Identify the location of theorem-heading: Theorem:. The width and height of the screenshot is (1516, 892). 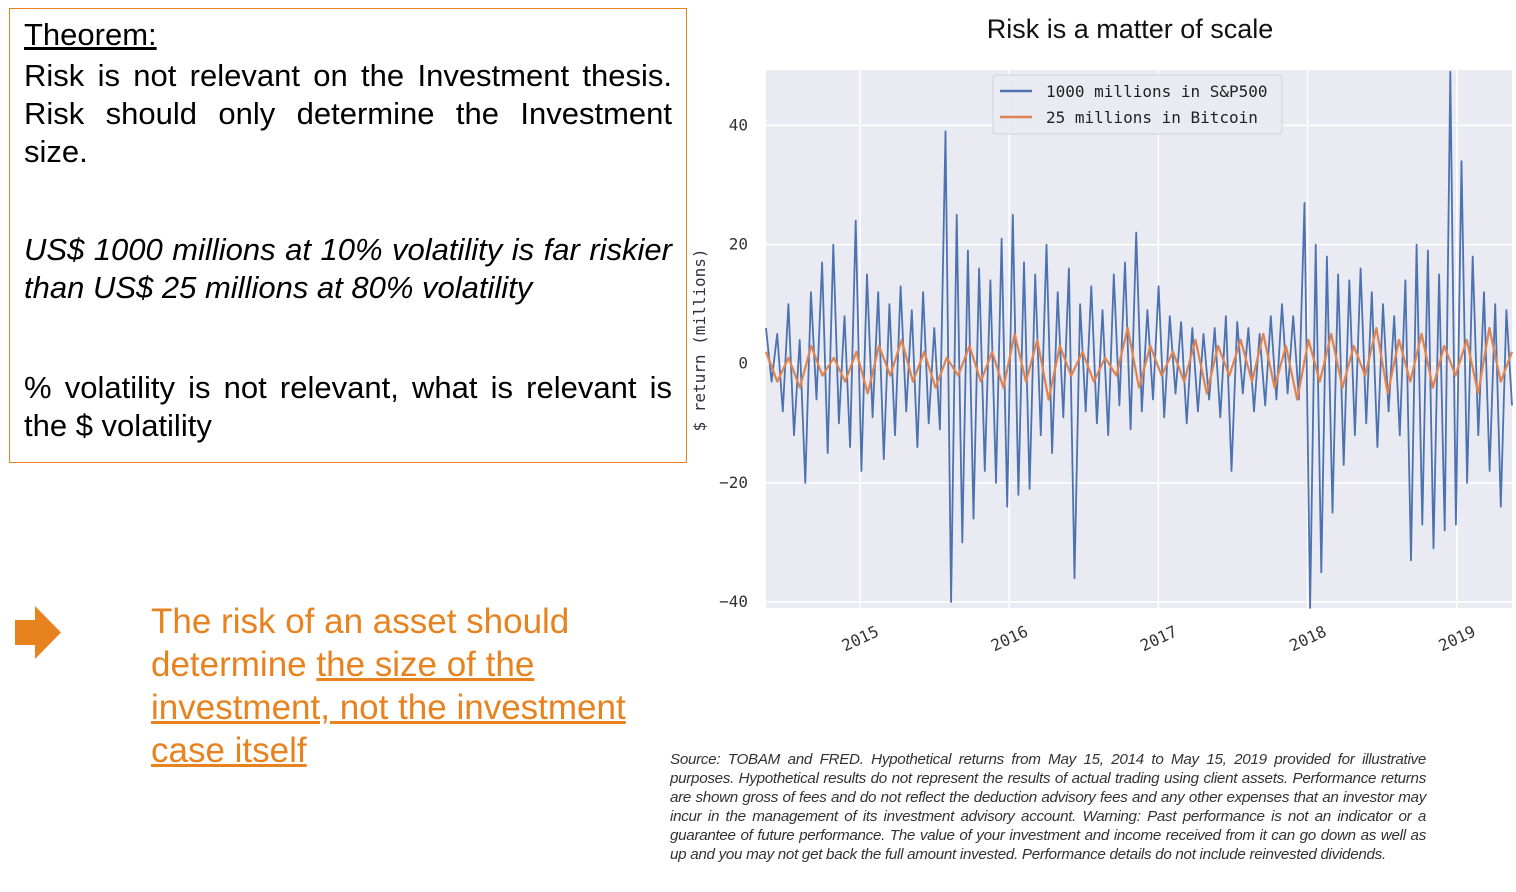
(90, 34).